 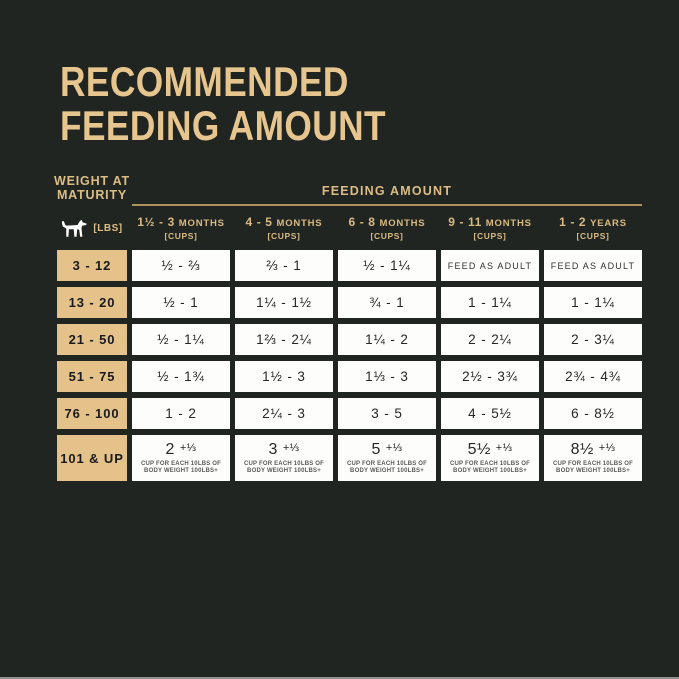 I want to click on feeding-value-cell: 3 - 5, so click(x=387, y=413).